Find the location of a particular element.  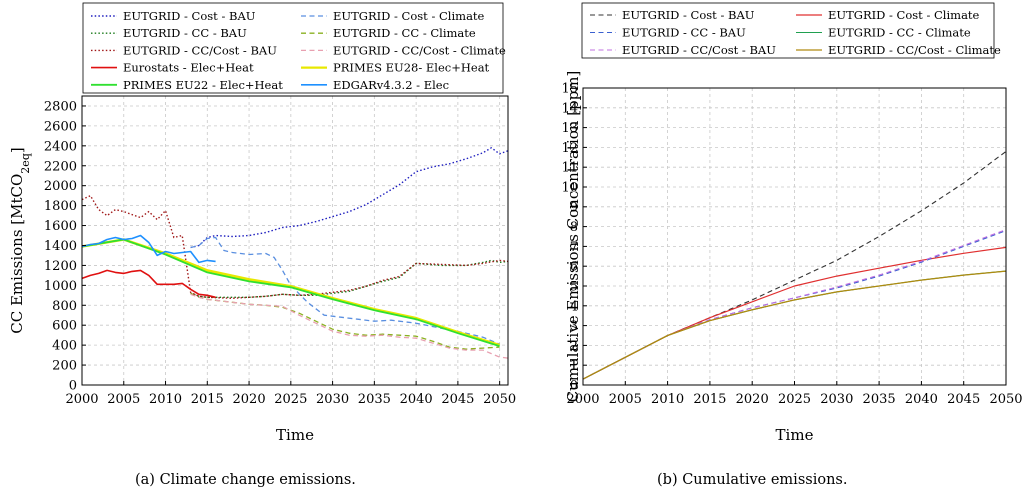

y-tick-label: 1600 is located at coordinates (60, 226).